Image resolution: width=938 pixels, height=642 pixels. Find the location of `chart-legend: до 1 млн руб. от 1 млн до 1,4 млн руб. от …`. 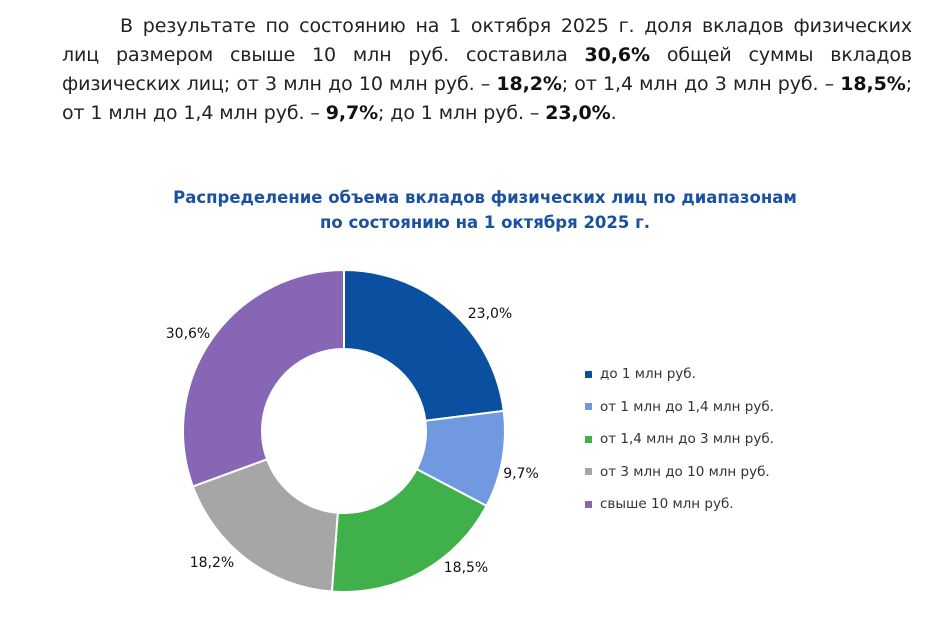

chart-legend: до 1 млн руб. от 1 млн до 1,4 млн руб. от … is located at coordinates (679, 439).